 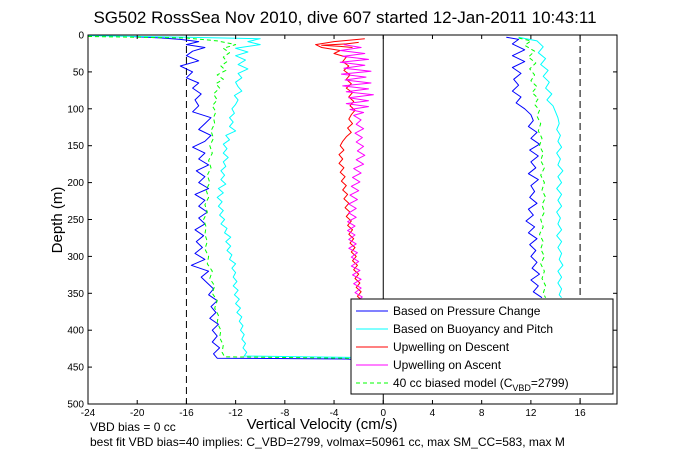 I want to click on x-tick-label: -16, so click(x=186, y=413).